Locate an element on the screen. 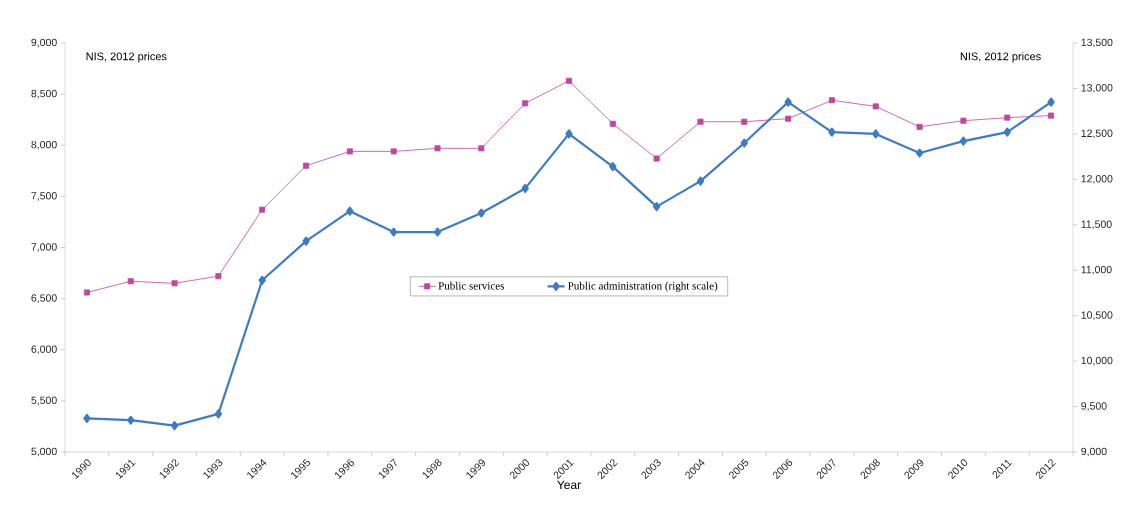 This screenshot has height=528, width=1136. y-tick-label: 6,500 is located at coordinates (44, 298).